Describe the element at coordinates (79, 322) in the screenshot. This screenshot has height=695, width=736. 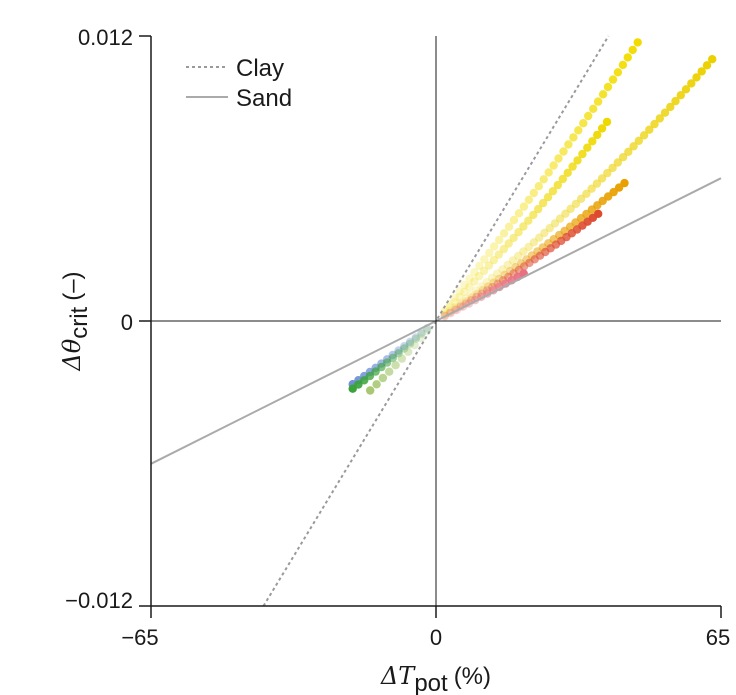
I see `y-axis-label-subscript: crit` at that location.